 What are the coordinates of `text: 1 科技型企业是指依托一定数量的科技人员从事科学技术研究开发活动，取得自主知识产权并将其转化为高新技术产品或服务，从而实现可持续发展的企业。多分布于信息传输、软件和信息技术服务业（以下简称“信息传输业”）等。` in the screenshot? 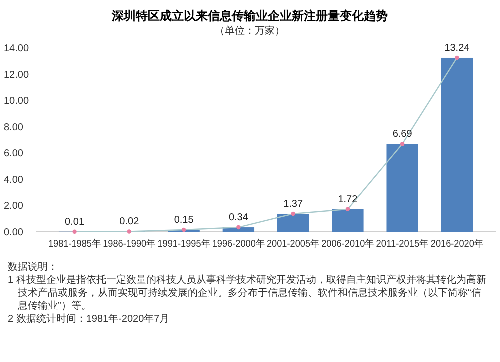 It's located at (247, 293).